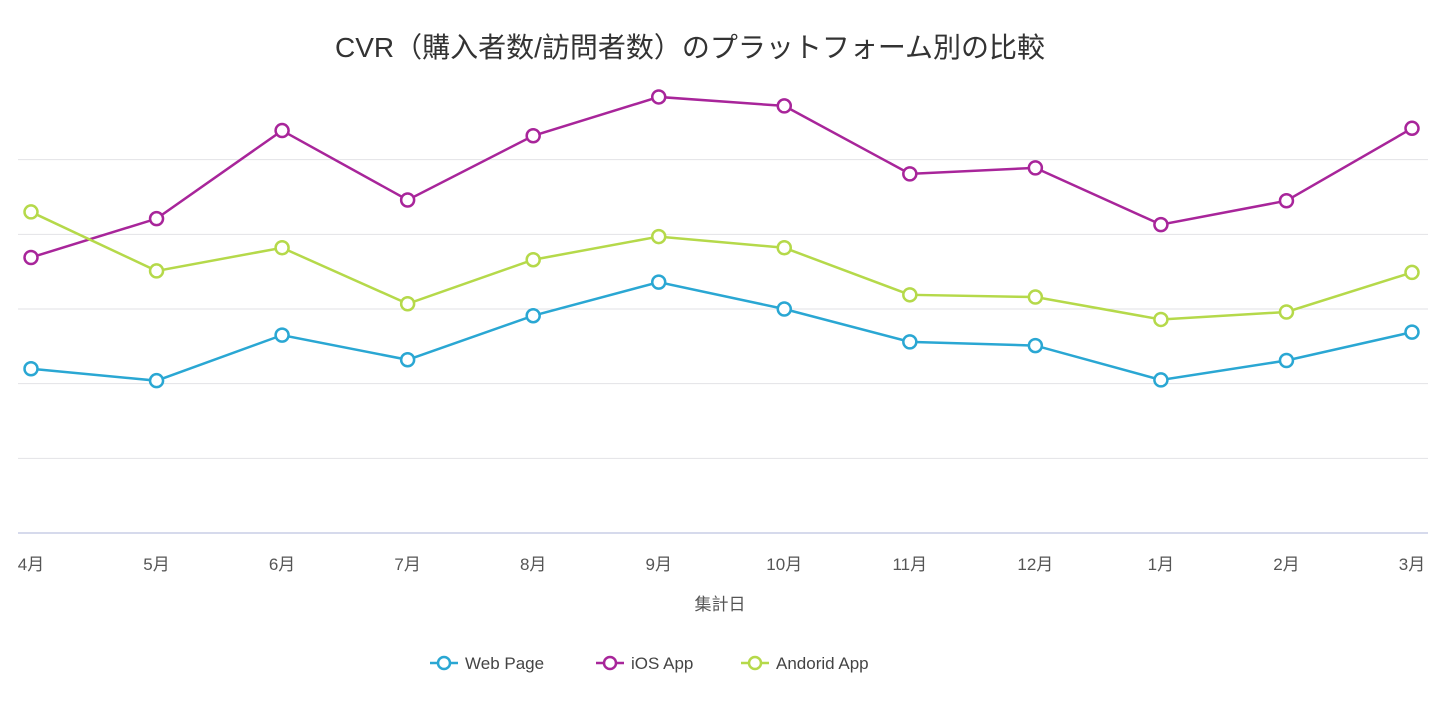 Image resolution: width=1440 pixels, height=709 pixels. Describe the element at coordinates (156, 564) in the screenshot. I see `x-tick-label: 5月` at that location.